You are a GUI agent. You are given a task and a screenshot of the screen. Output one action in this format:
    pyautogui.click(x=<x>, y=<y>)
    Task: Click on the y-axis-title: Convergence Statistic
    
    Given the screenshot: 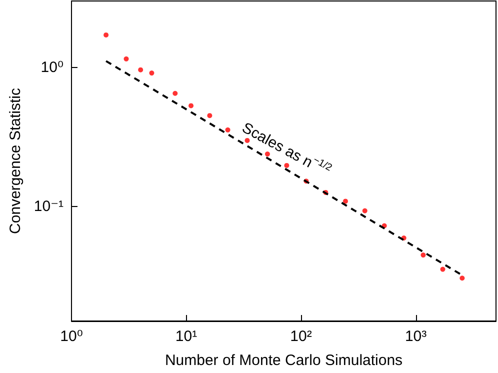 What is the action you would take?
    pyautogui.click(x=15, y=161)
    